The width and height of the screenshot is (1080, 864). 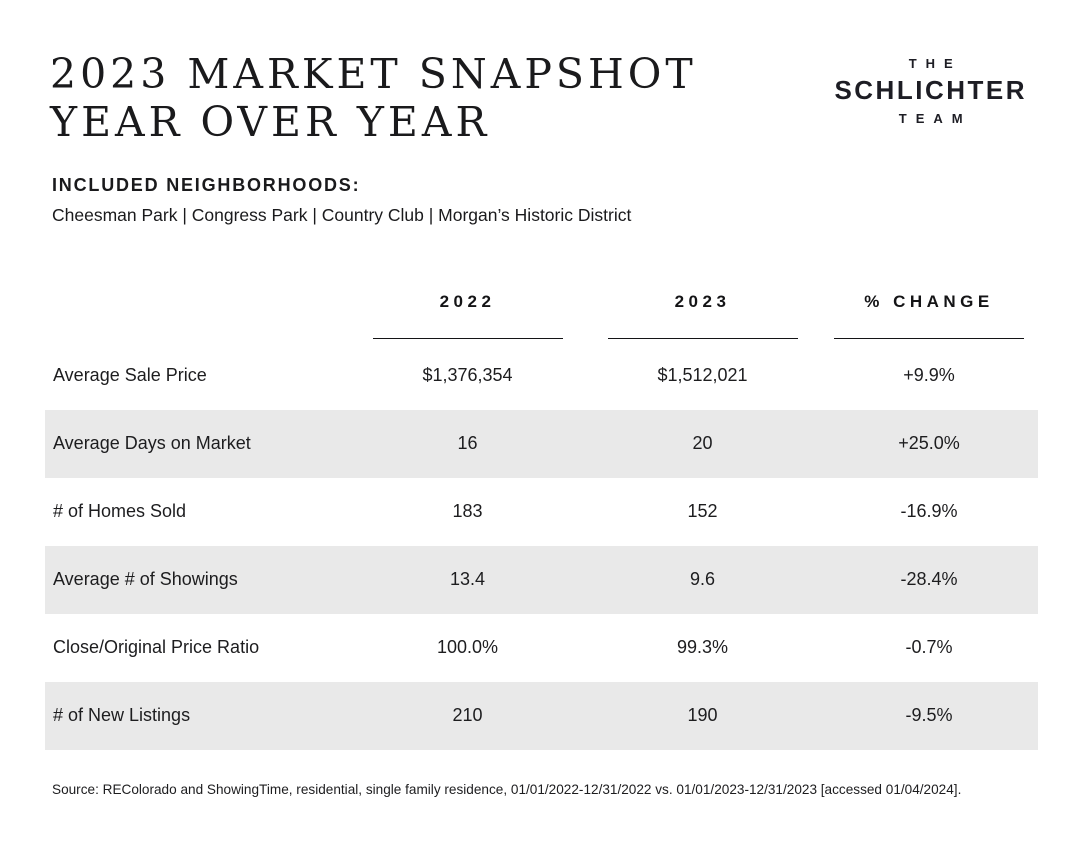 I want to click on column-header-2023-label: 2023, so click(x=702, y=301).